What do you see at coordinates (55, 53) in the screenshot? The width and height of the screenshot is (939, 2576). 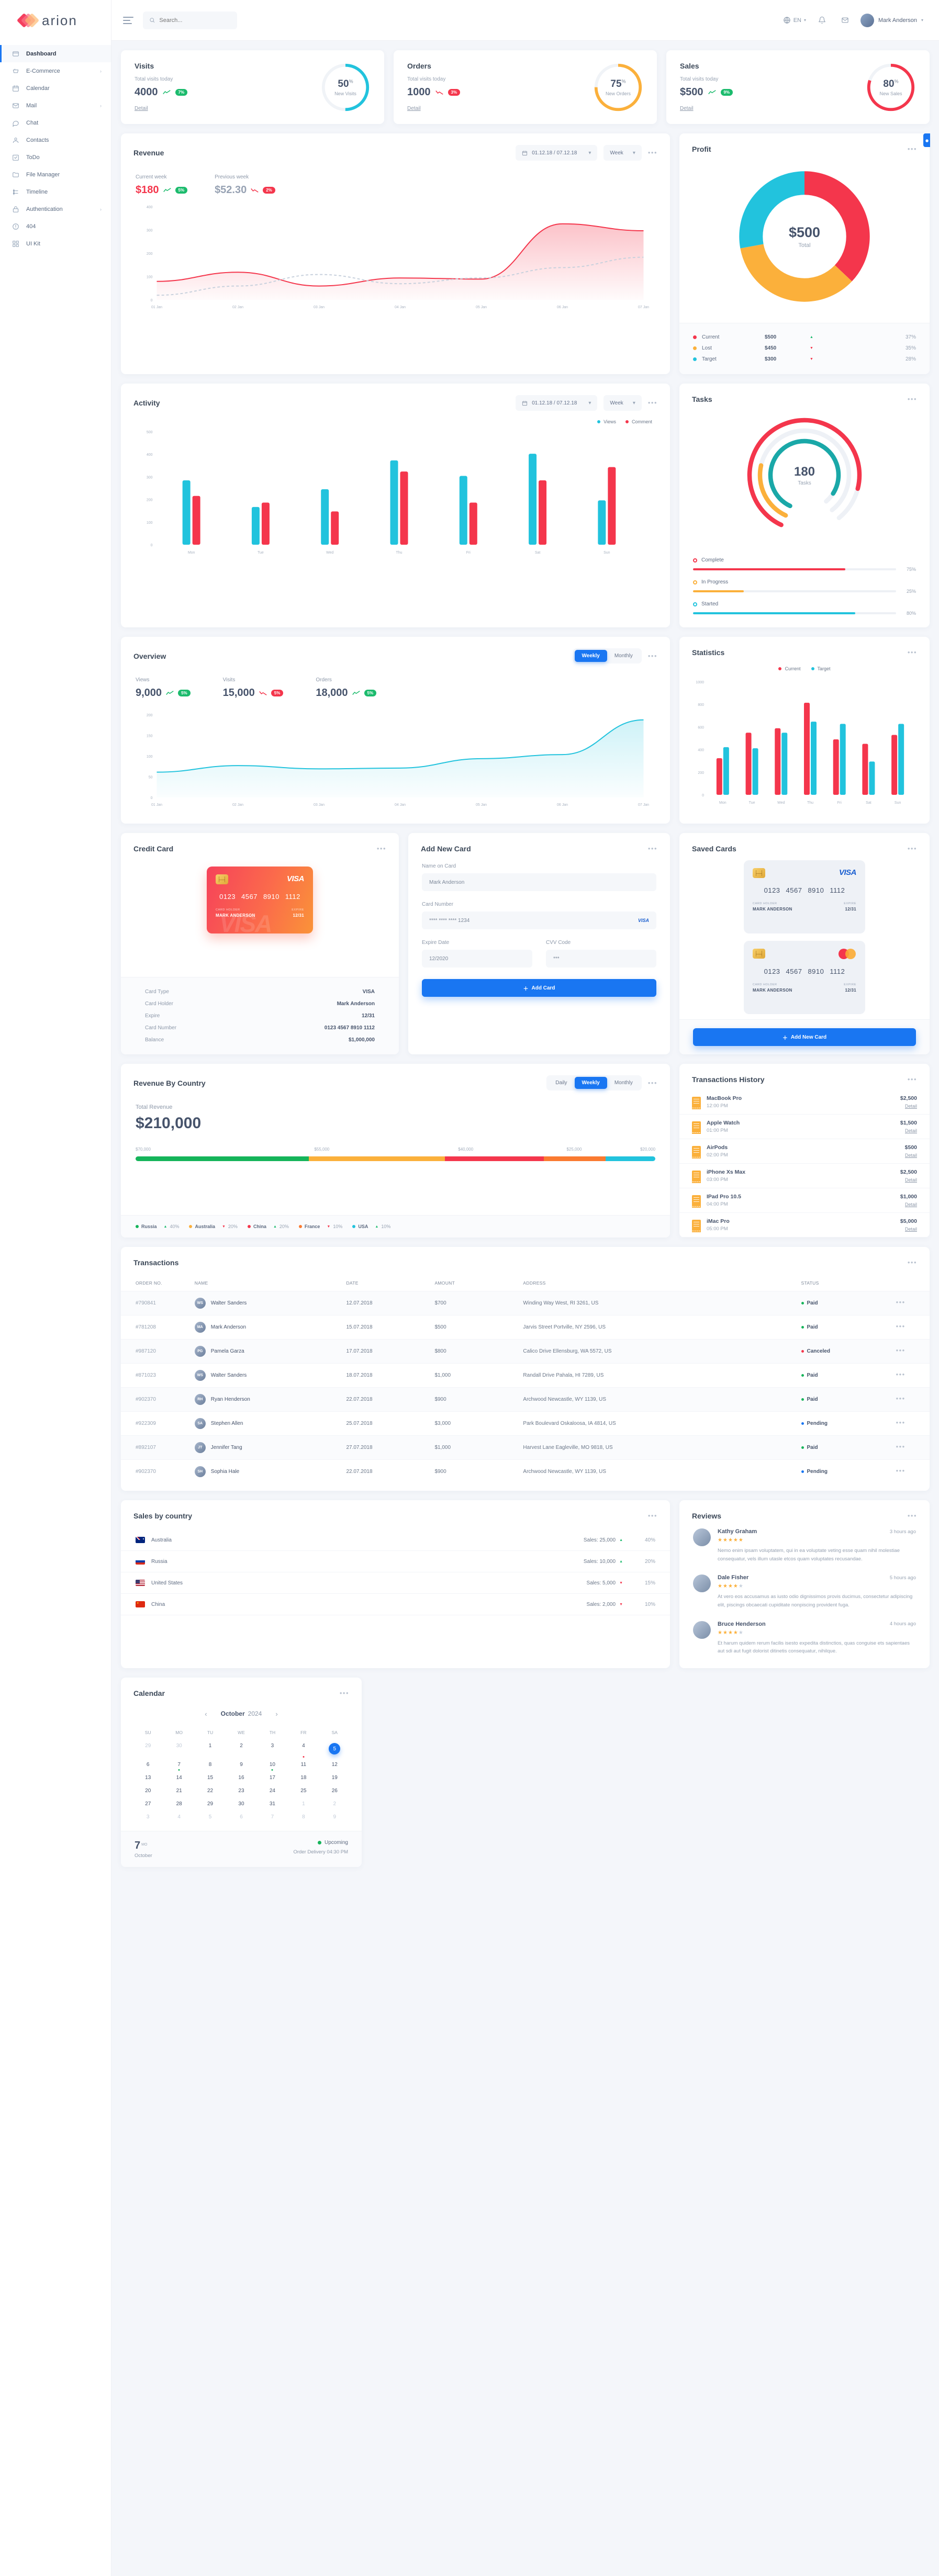 I see `sidebar-item-dashboard: Dashboard` at bounding box center [55, 53].